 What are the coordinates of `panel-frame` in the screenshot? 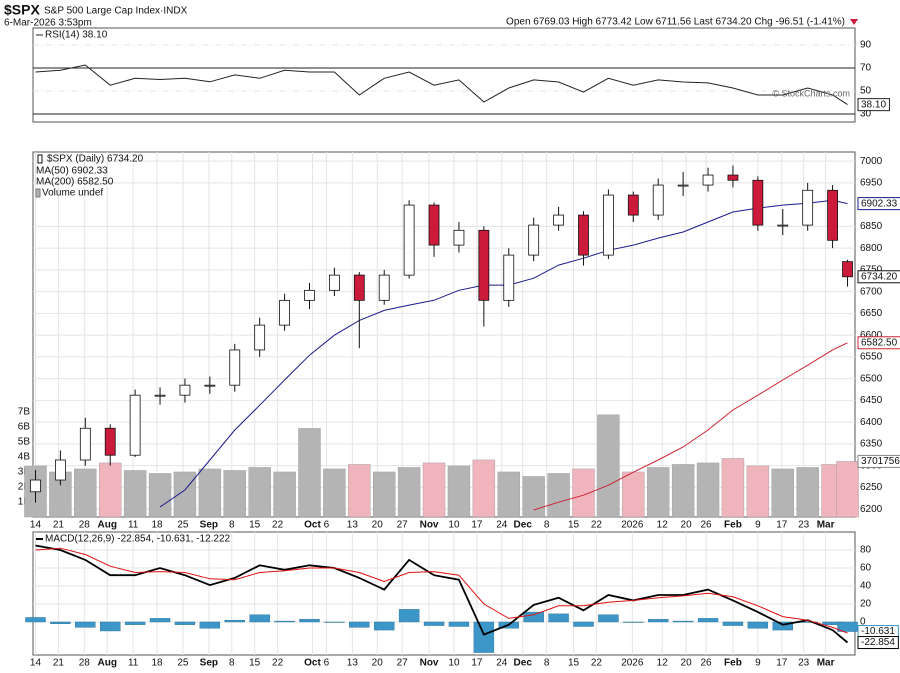 It's located at (444, 75).